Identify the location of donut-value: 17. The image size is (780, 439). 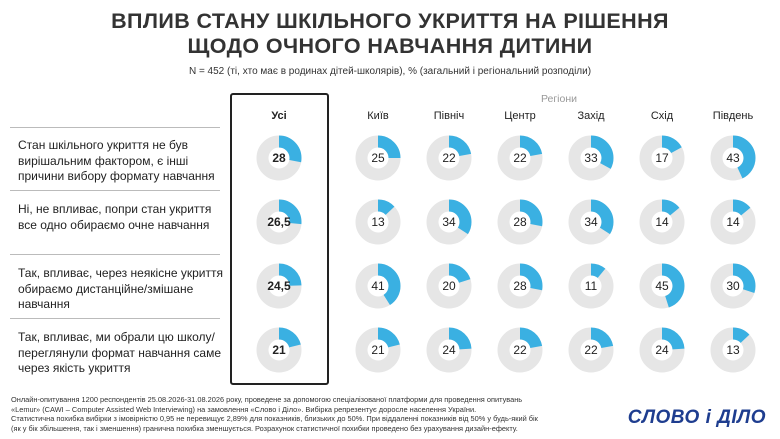
(662, 158).